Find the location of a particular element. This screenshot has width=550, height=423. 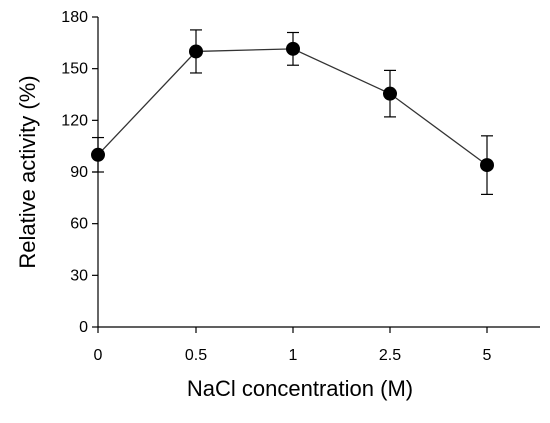

x-axis-title: NaCl concentration (M) is located at coordinates (300, 388).